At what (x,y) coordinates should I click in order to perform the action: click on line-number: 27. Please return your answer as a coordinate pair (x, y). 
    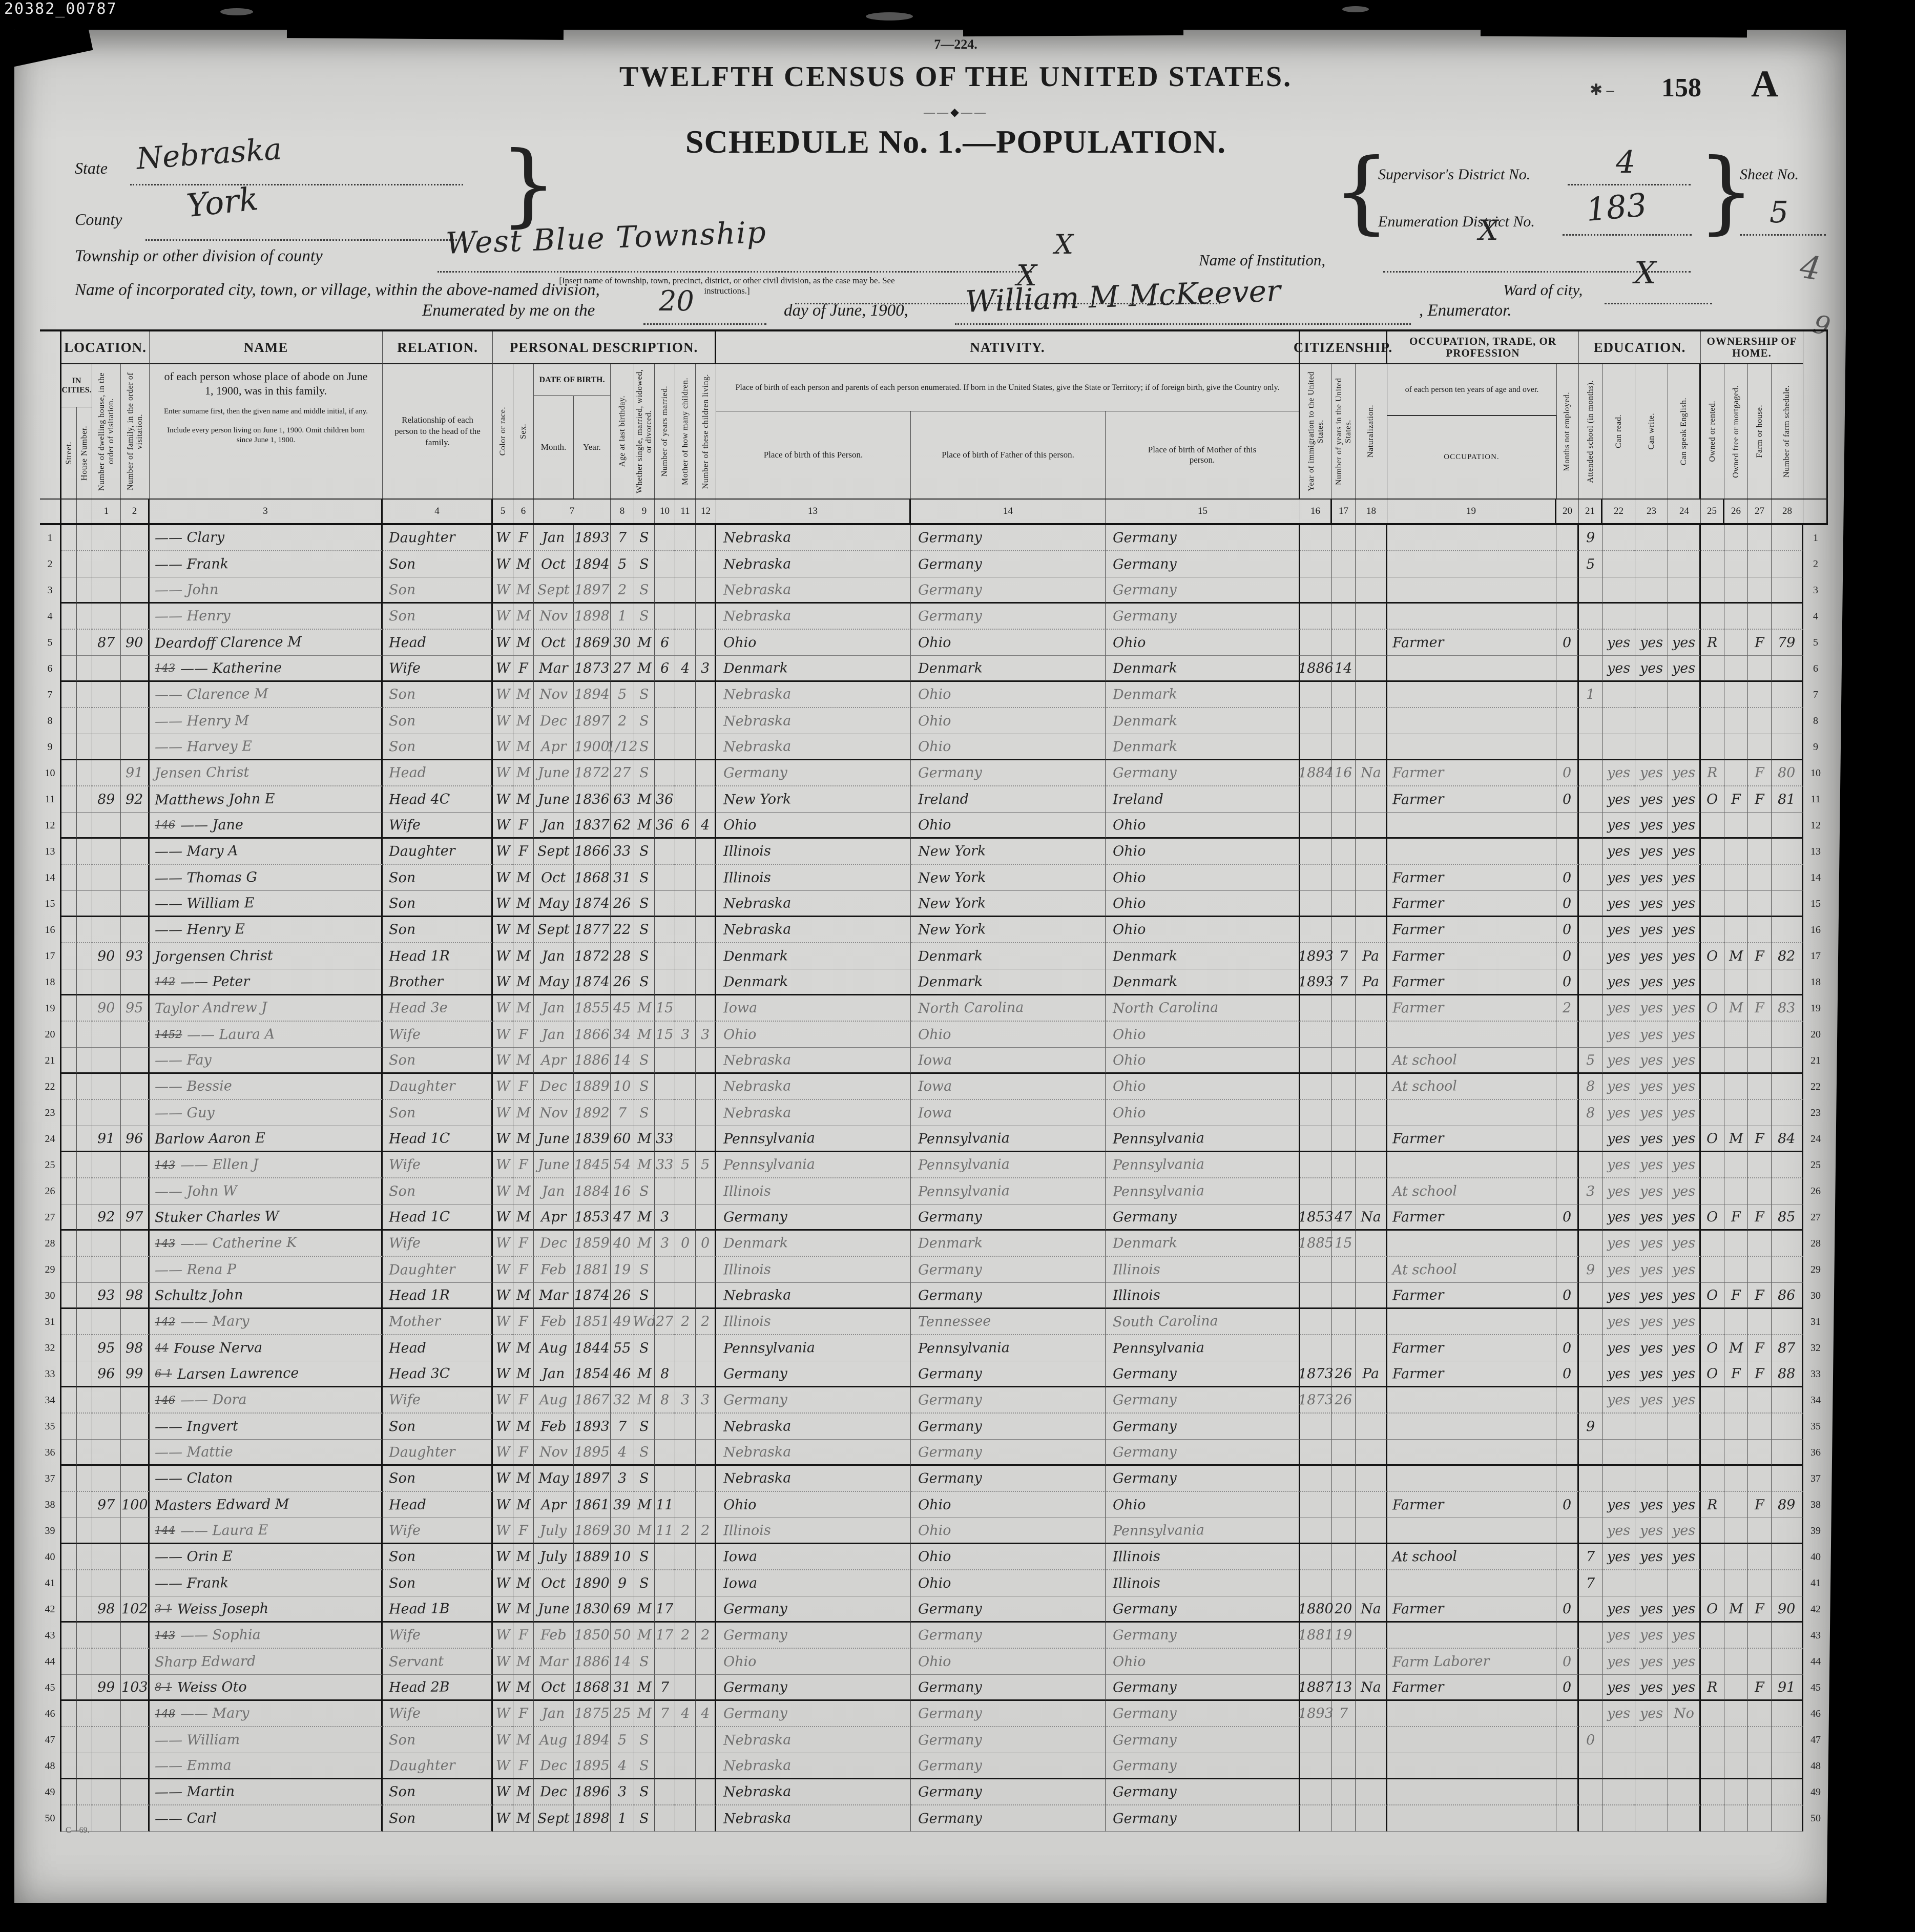
    Looking at the image, I should click on (1815, 1217).